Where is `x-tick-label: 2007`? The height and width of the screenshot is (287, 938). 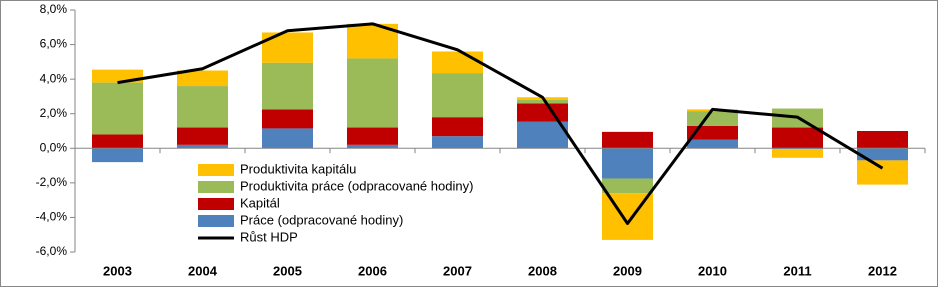
x-tick-label: 2007 is located at coordinates (457, 270).